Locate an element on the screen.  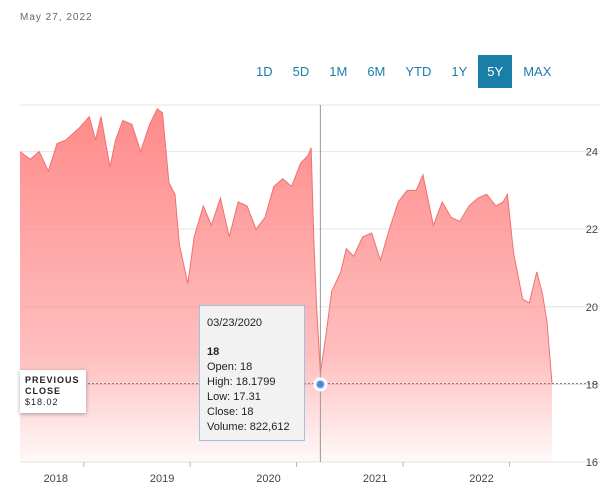
x-tick-label: 2021 is located at coordinates (375, 479).